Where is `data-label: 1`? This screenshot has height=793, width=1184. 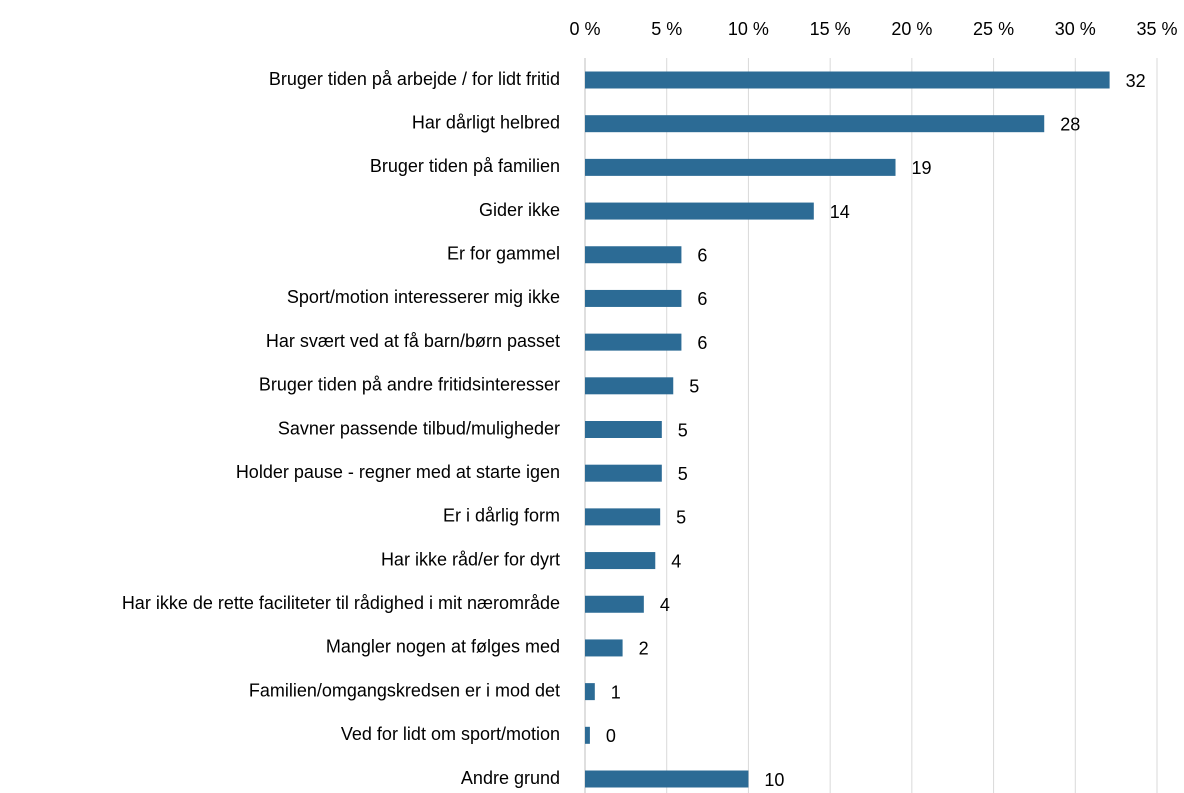
data-label: 1 is located at coordinates (616, 692).